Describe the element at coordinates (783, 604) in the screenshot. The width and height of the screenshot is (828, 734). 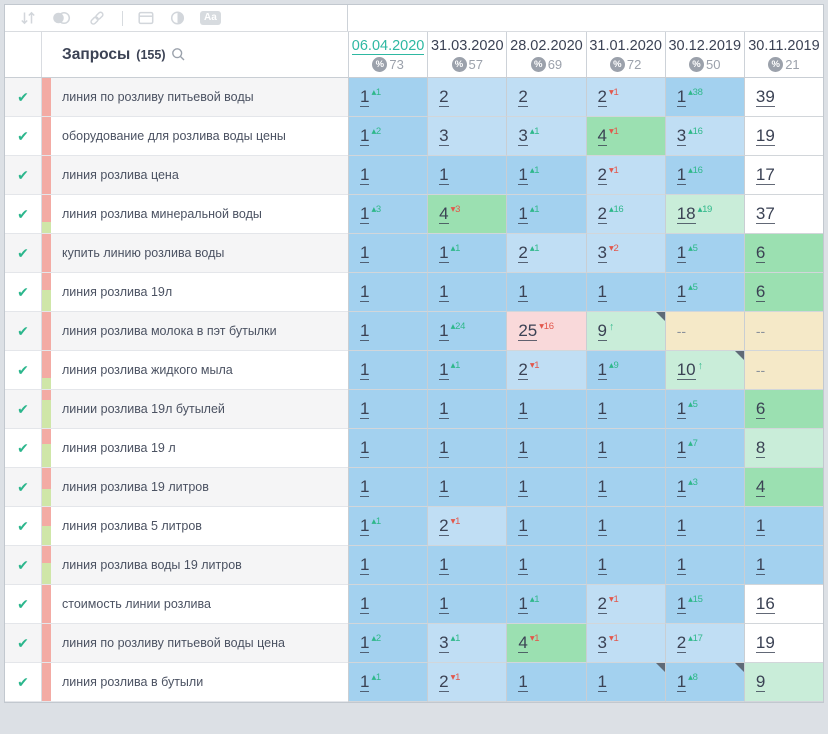
I see `position-cell: 16` at that location.